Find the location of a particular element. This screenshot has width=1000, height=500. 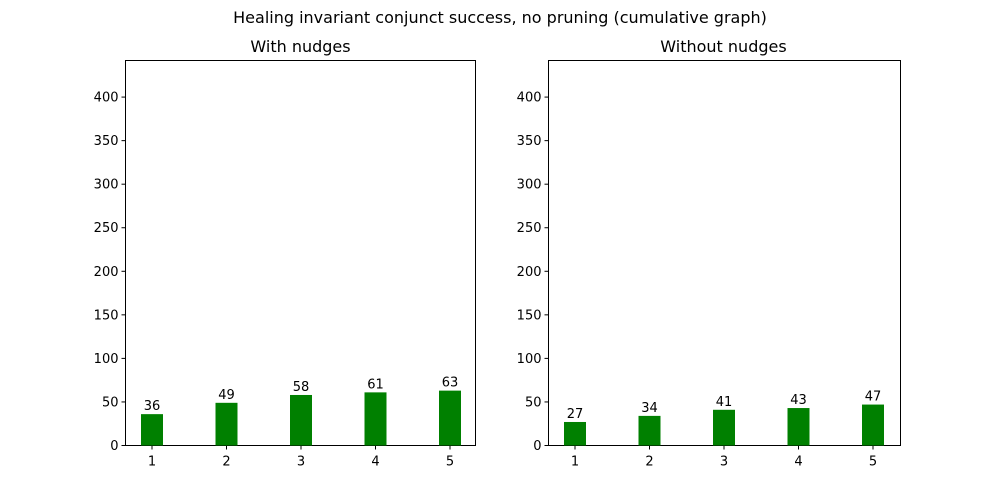

bar-value-label: 63 is located at coordinates (450, 383).